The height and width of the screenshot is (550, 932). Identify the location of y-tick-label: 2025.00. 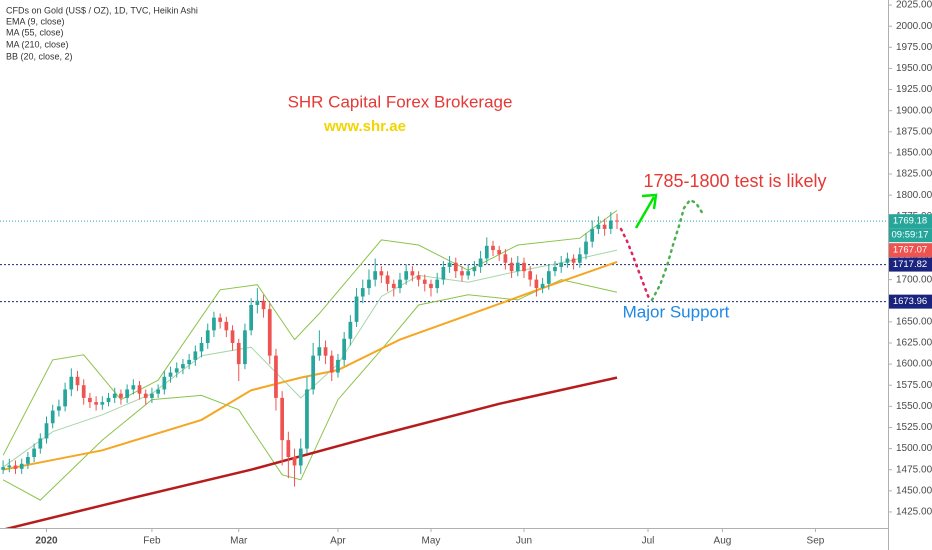
(914, 5).